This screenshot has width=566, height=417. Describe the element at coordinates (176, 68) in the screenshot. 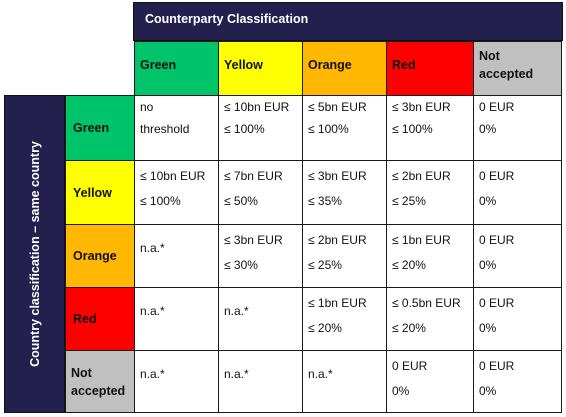

I see `column-header-green: Green` at that location.